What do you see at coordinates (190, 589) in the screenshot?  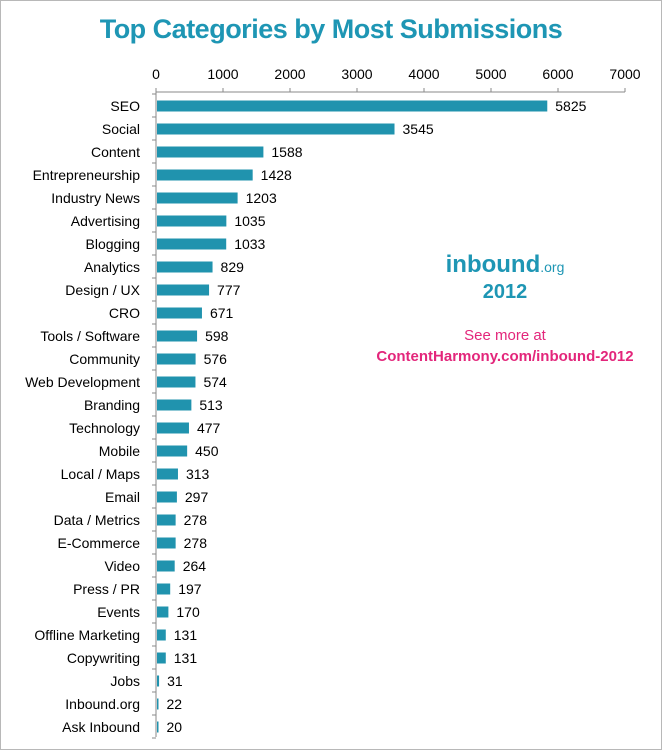 I see `value-label: 197` at bounding box center [190, 589].